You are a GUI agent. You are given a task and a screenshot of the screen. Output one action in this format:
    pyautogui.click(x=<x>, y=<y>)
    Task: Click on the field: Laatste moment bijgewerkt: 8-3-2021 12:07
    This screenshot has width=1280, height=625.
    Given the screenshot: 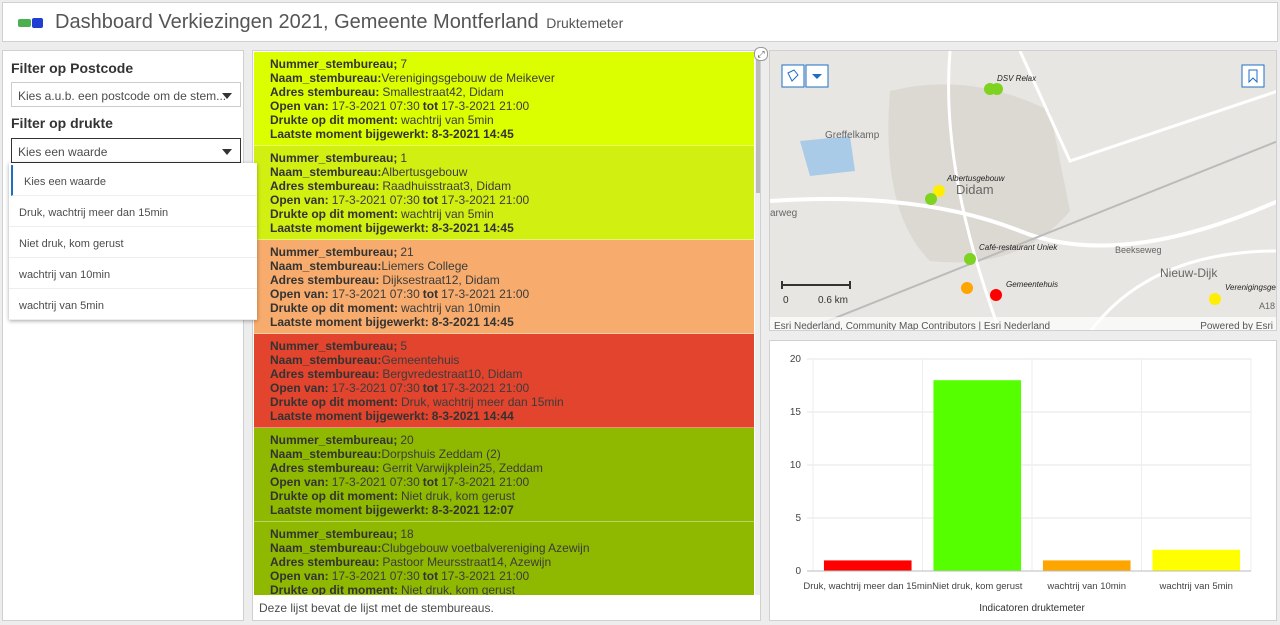 What is the action you would take?
    pyautogui.click(x=504, y=510)
    